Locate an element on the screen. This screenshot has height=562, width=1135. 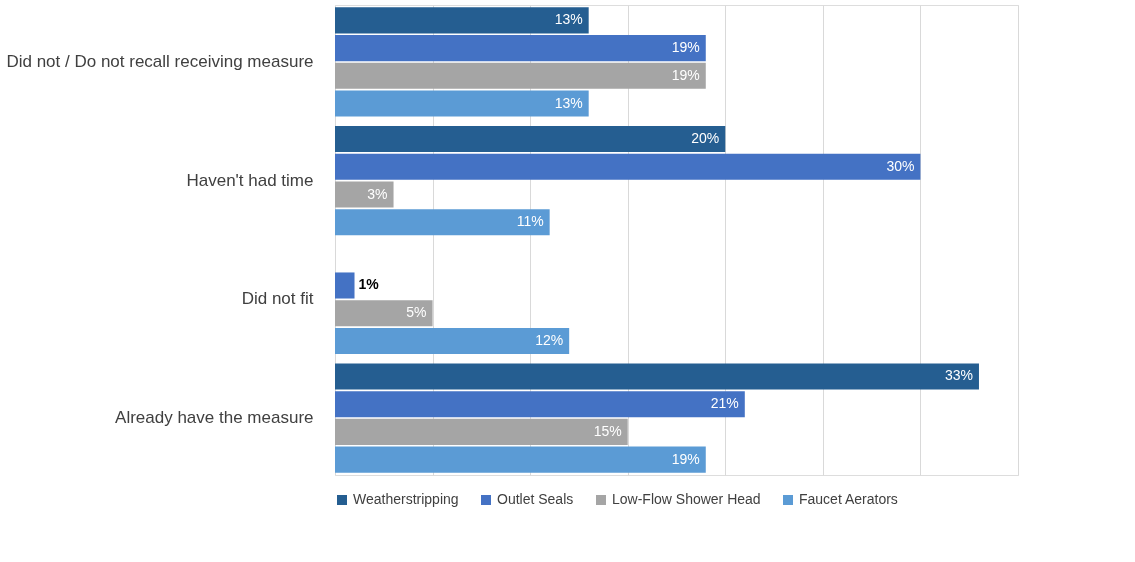
data-label: 1% is located at coordinates (369, 284).